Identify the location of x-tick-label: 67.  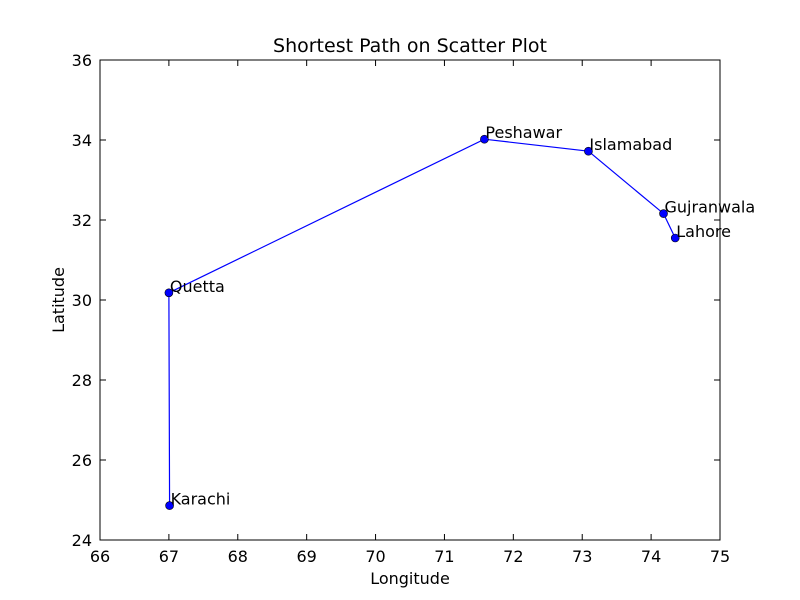
(169, 556).